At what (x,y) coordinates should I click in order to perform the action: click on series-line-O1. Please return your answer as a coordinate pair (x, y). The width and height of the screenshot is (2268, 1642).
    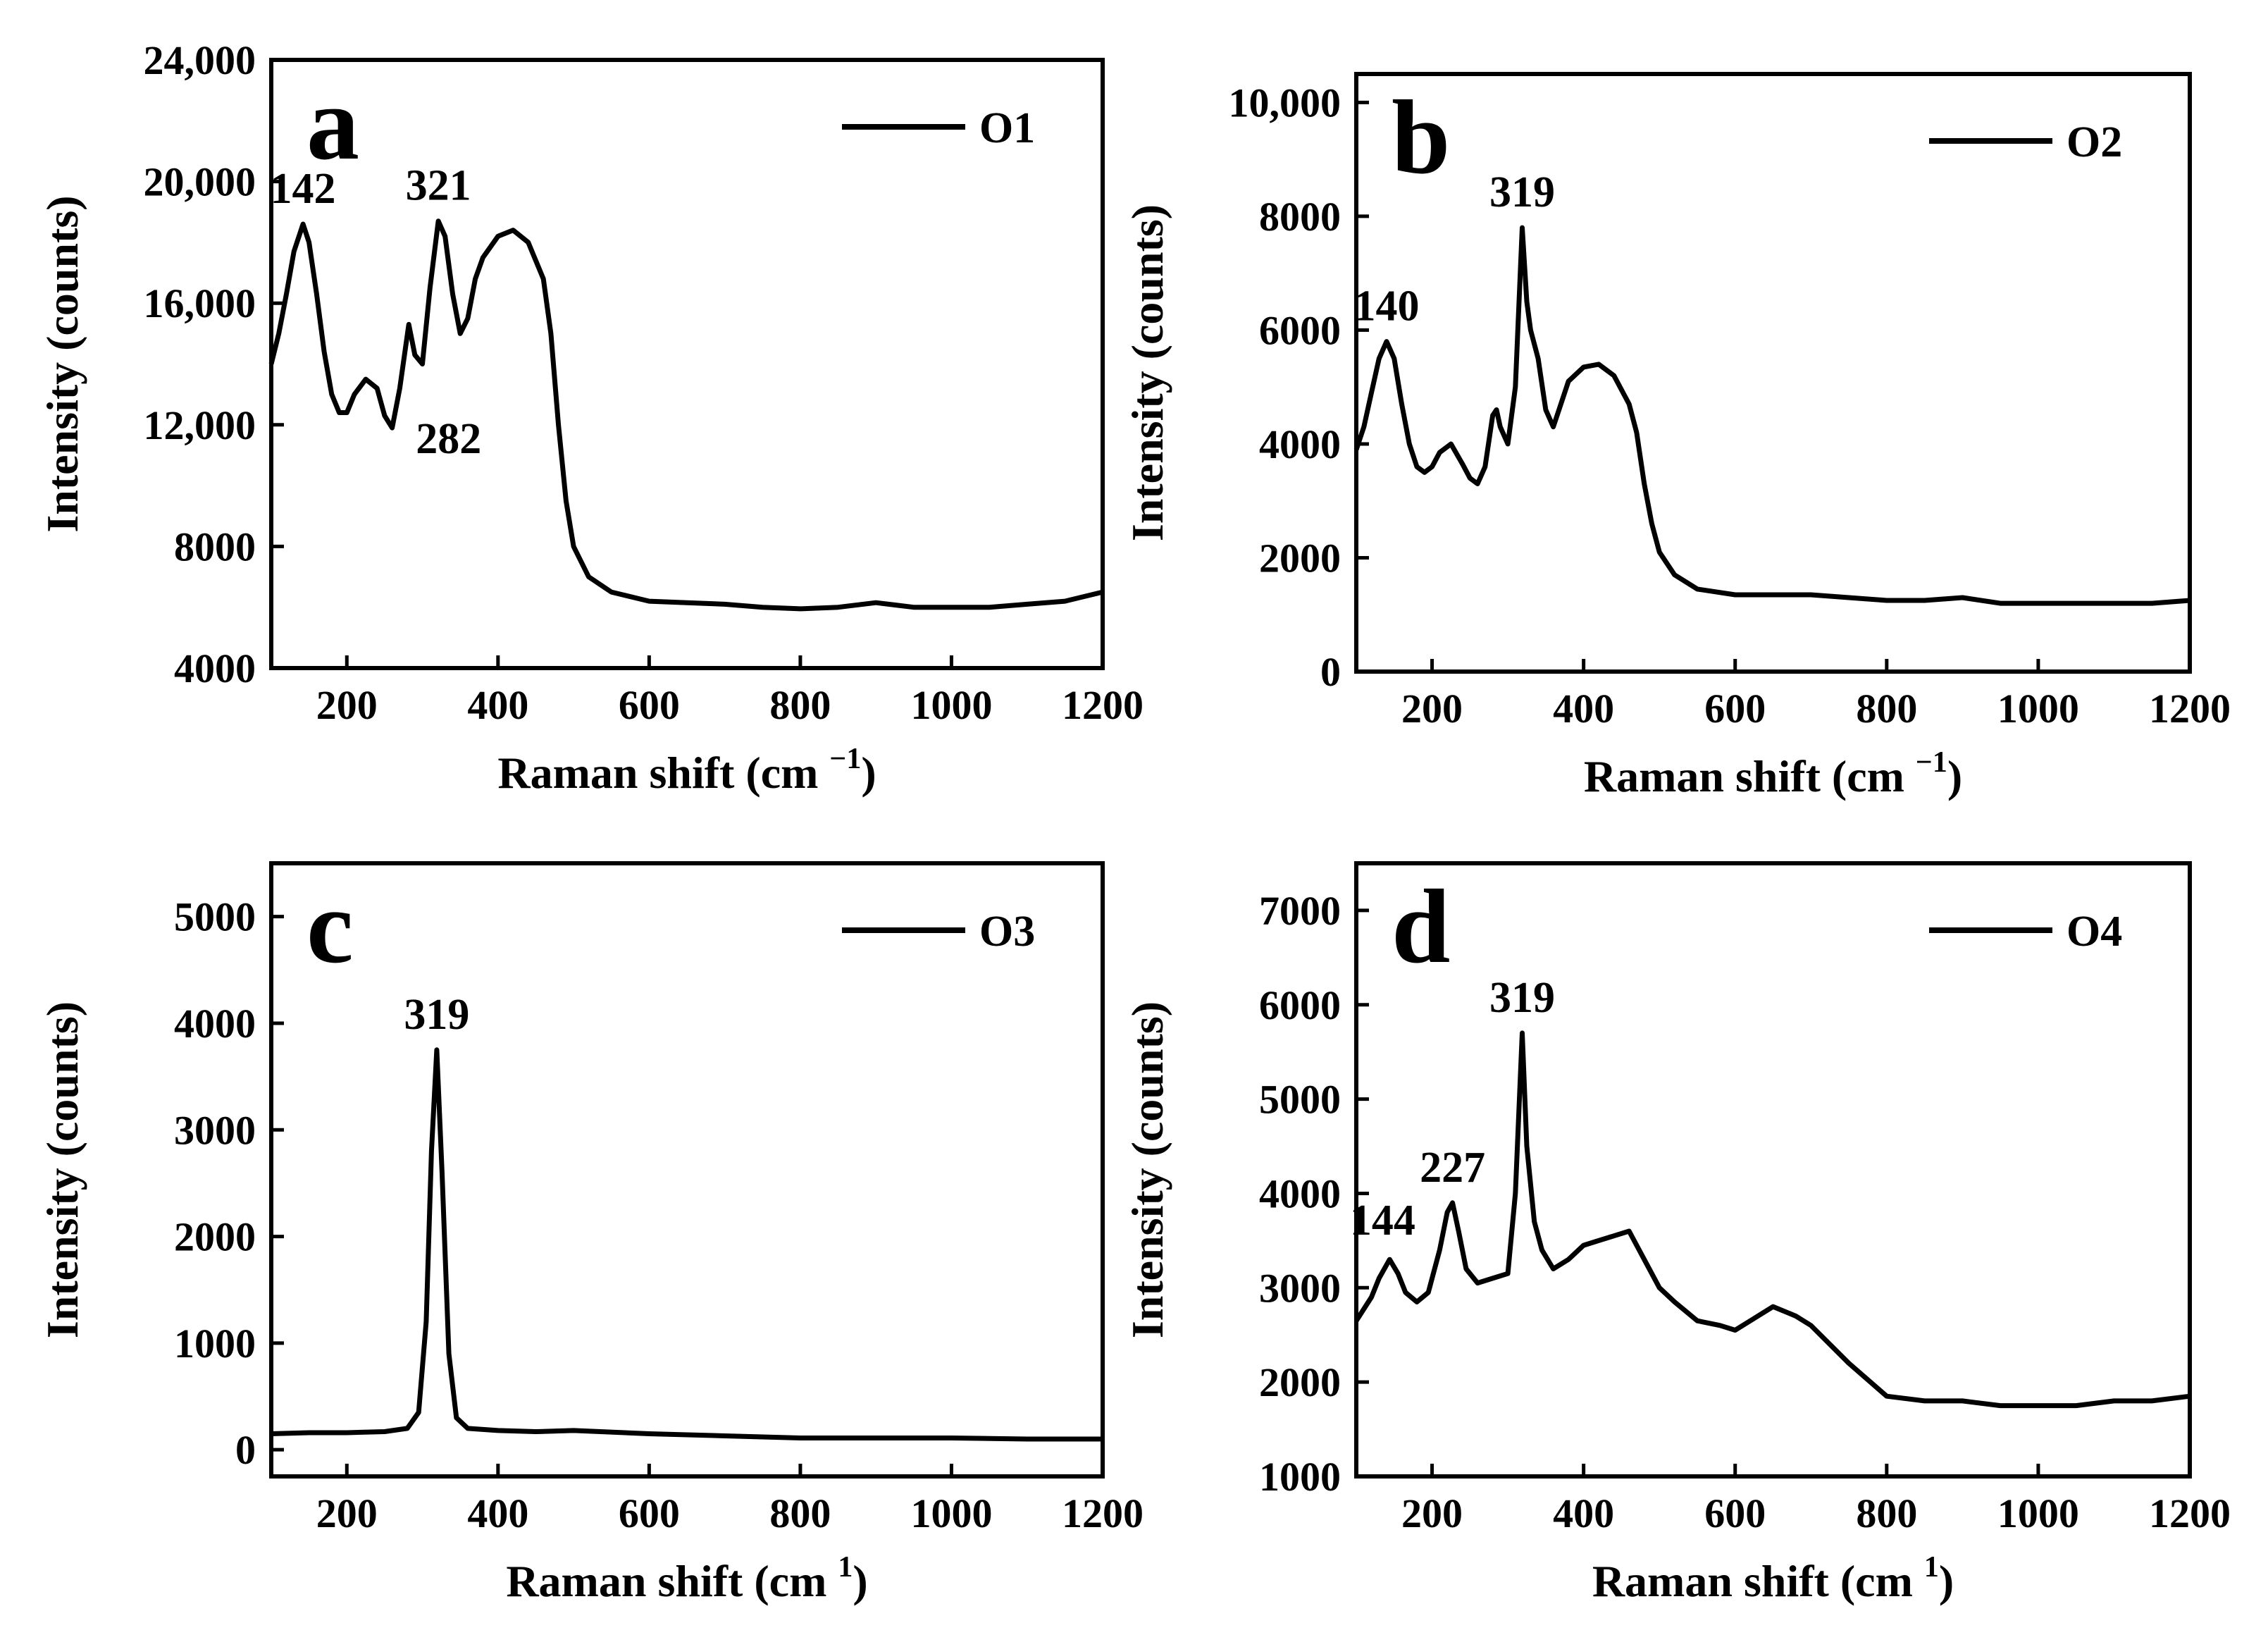
    Looking at the image, I should click on (685, 415).